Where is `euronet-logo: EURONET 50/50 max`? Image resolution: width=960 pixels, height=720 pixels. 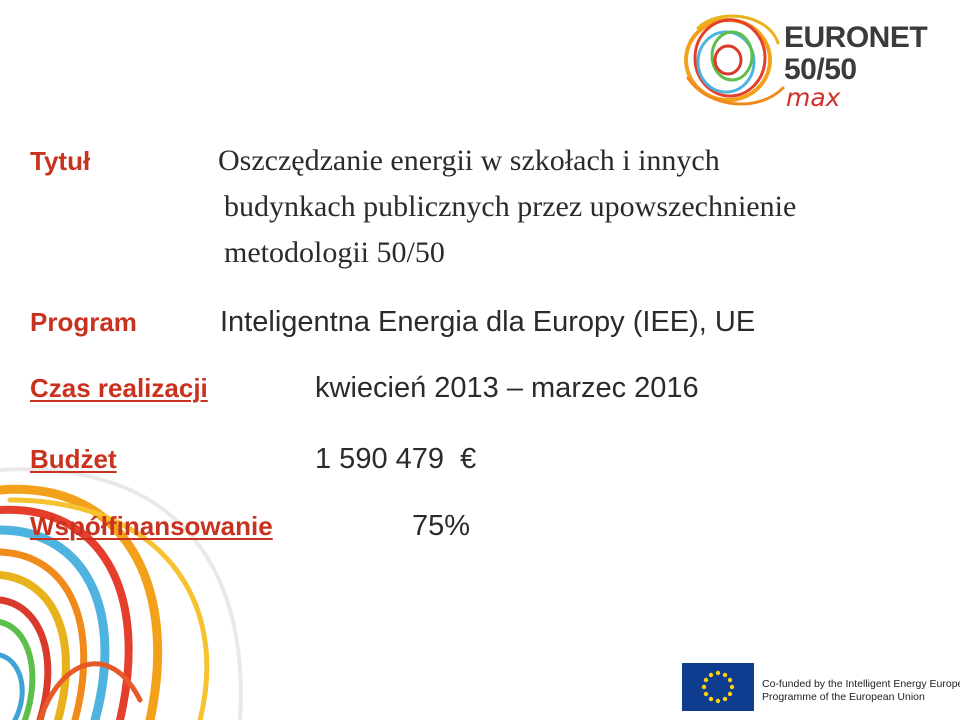
euronet-logo: EURONET 50/50 max is located at coordinates (813, 63).